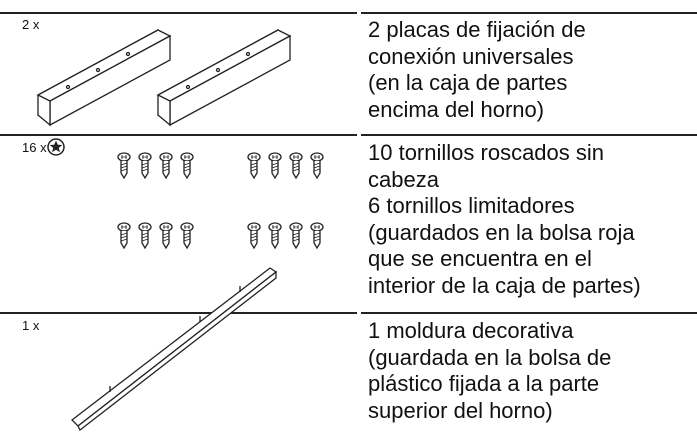 Image resolution: width=697 pixels, height=437 pixels. What do you see at coordinates (34, 147) in the screenshot?
I see `quantity: 16 x` at bounding box center [34, 147].